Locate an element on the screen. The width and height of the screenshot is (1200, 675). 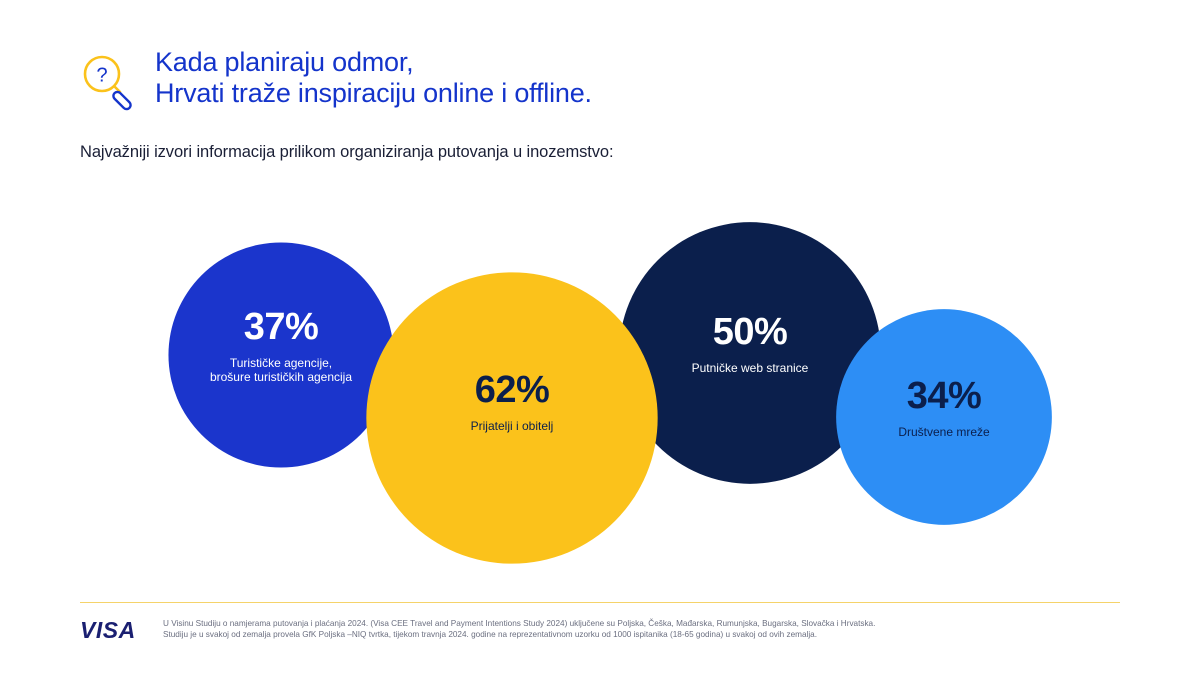
category-label-agencies: Turističke agencije, is located at coordinates (281, 363).